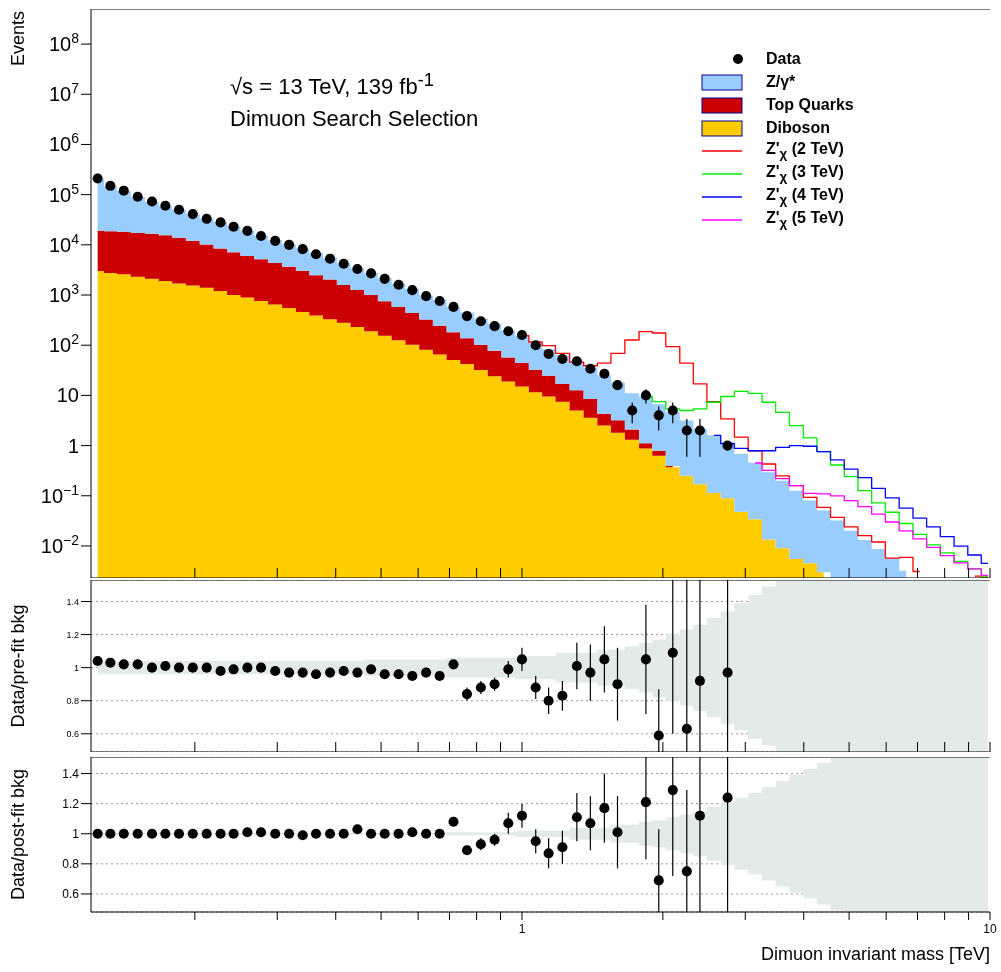 This screenshot has height=972, width=1001. What do you see at coordinates (67, 395) in the screenshot?
I see `y-tick-label: 10` at bounding box center [67, 395].